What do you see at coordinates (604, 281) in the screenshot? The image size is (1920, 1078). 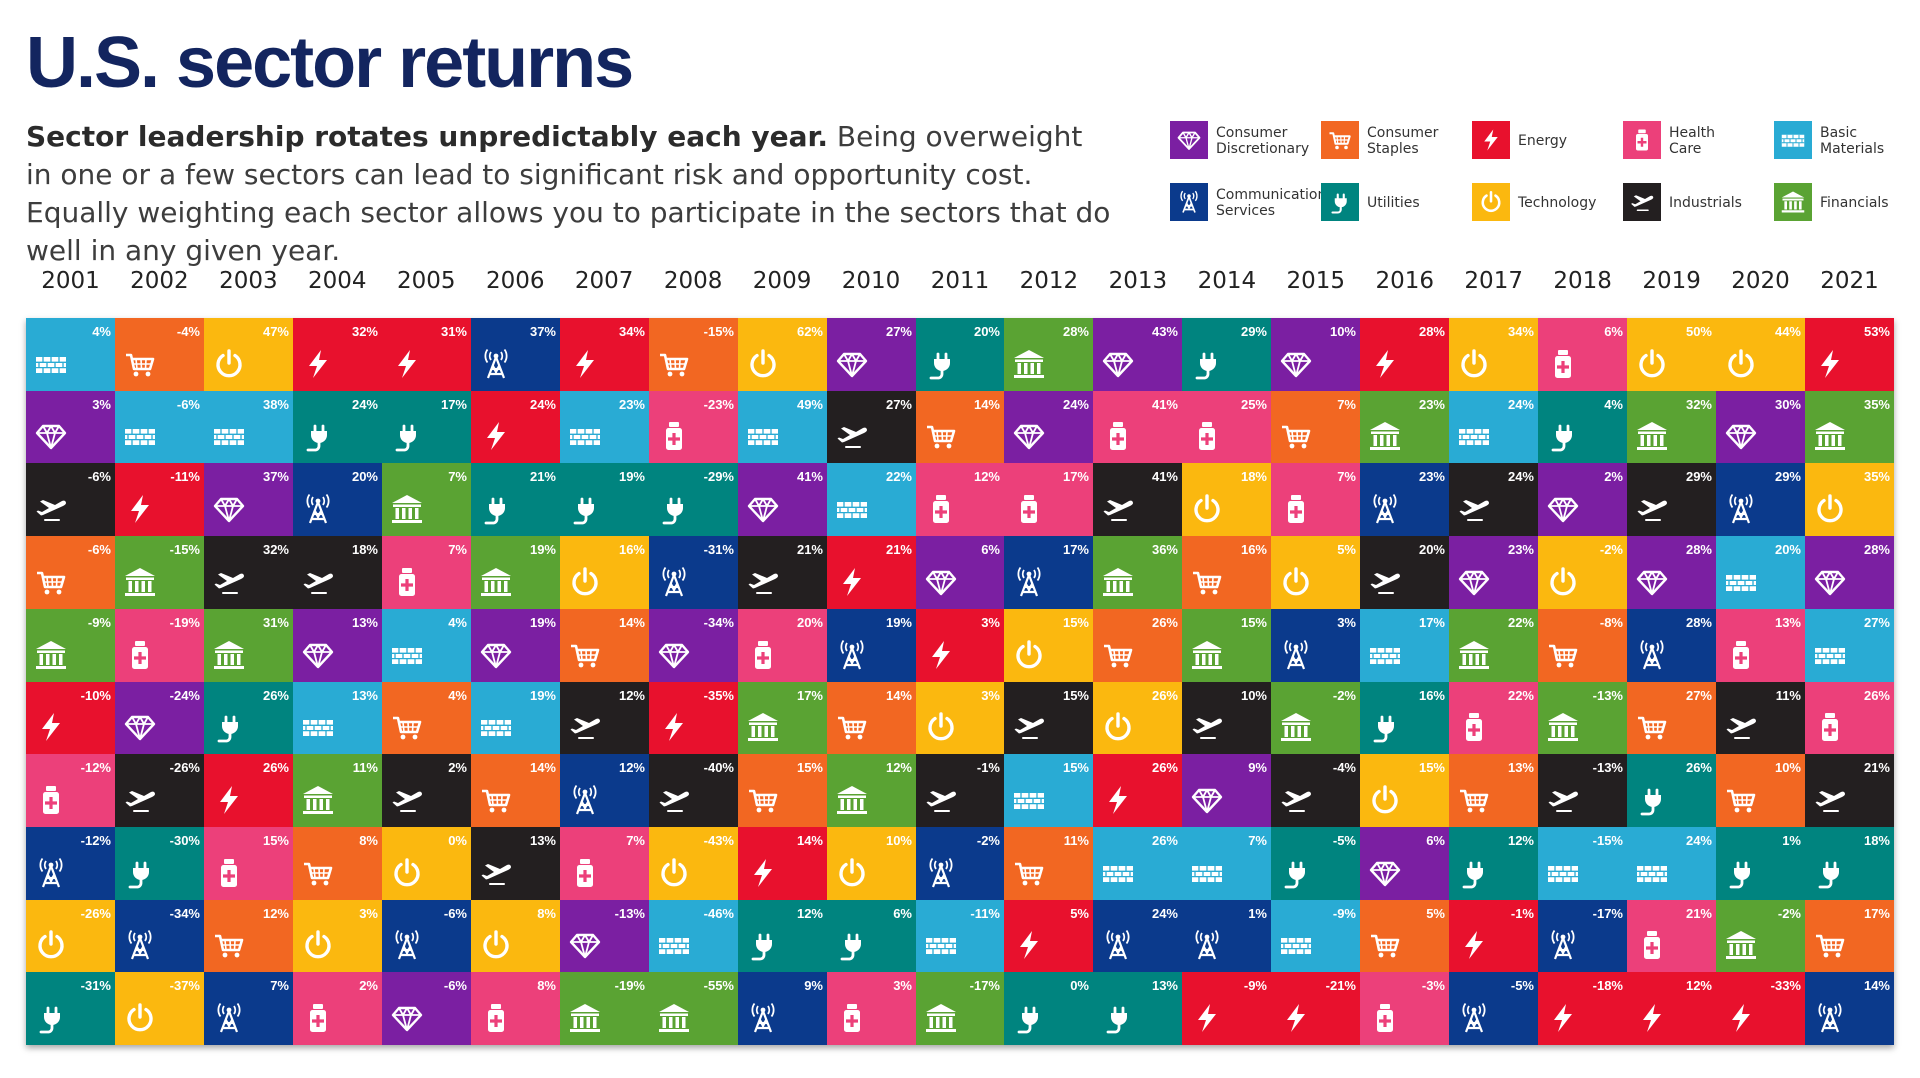 I see `year-label: 2007` at bounding box center [604, 281].